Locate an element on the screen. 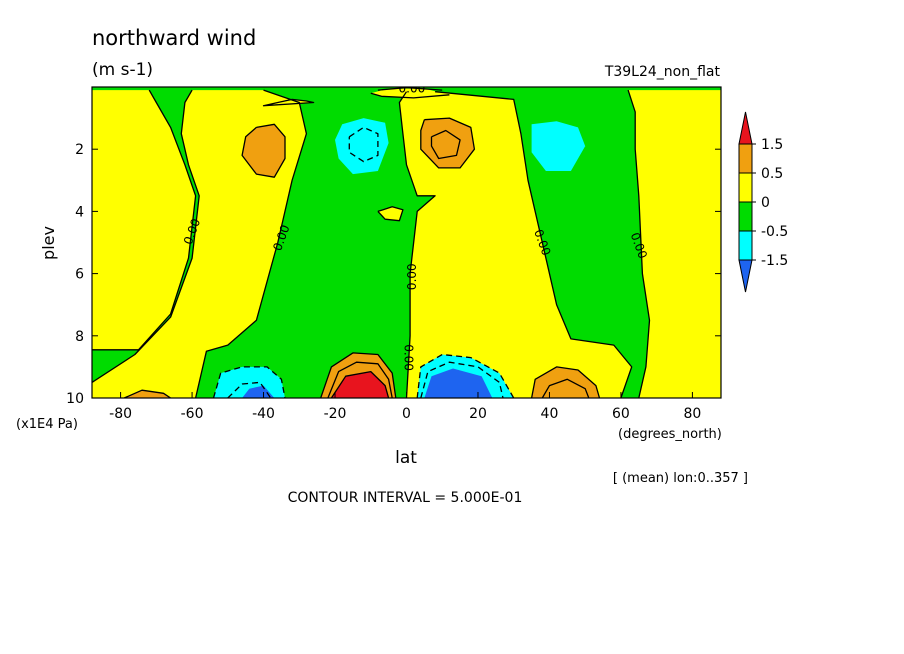  y-axis-units: (x1E4 Pa) is located at coordinates (47, 424).